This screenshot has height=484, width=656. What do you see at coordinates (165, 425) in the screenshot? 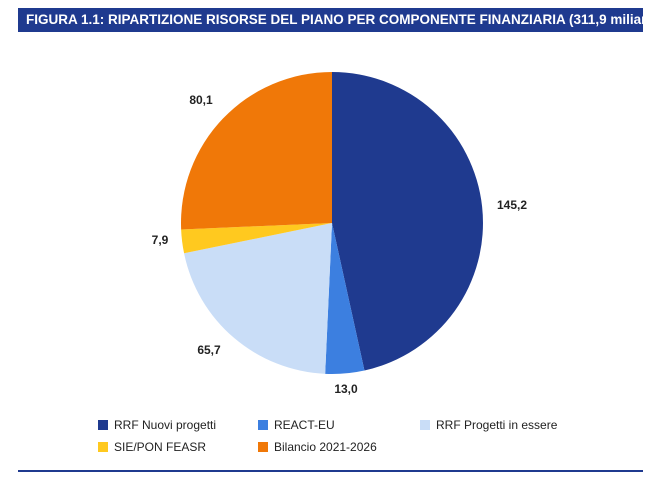
I see `legend-label: RRF Nuovi progetti` at bounding box center [165, 425].